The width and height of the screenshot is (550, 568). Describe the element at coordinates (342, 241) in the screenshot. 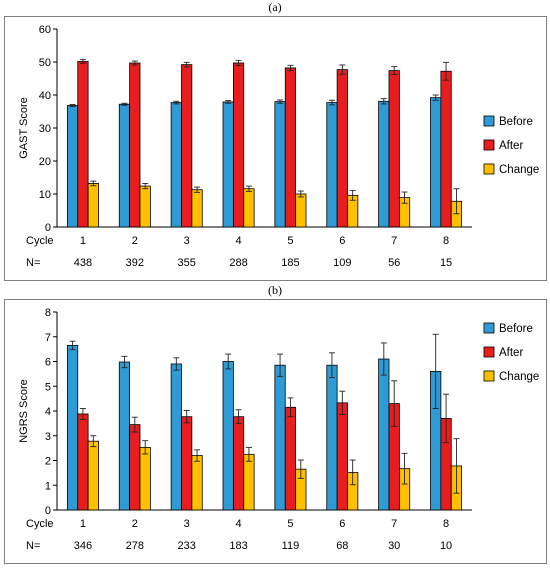

I see `chart-a-x-tick-label: 6` at that location.